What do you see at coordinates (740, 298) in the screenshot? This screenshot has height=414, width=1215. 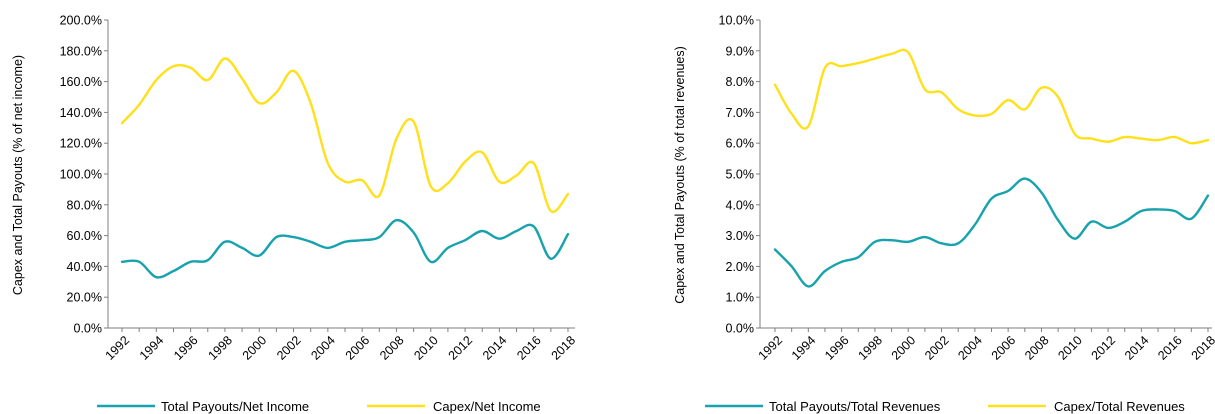 I see `y-tick-label: 1.0%` at bounding box center [740, 298].